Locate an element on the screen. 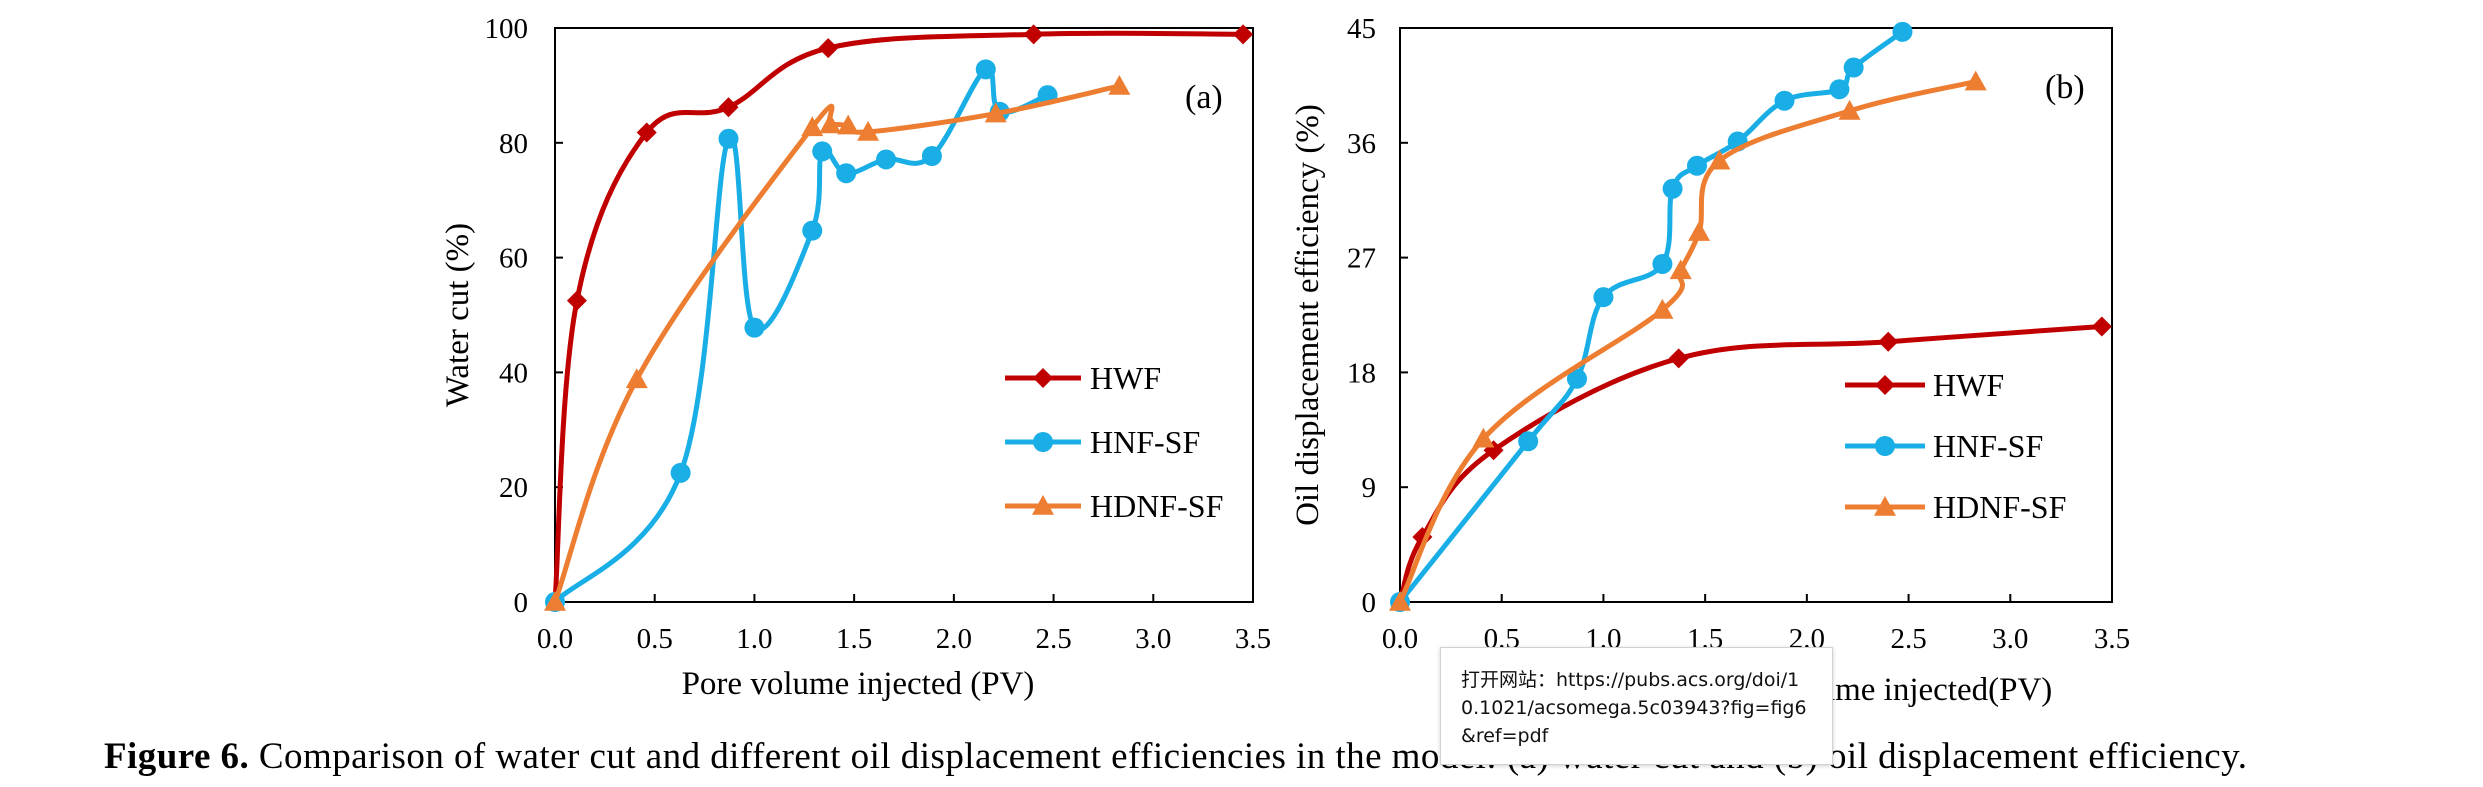 Image resolution: width=2483 pixels, height=787 pixels. y-tick-label: 80 is located at coordinates (513, 144).